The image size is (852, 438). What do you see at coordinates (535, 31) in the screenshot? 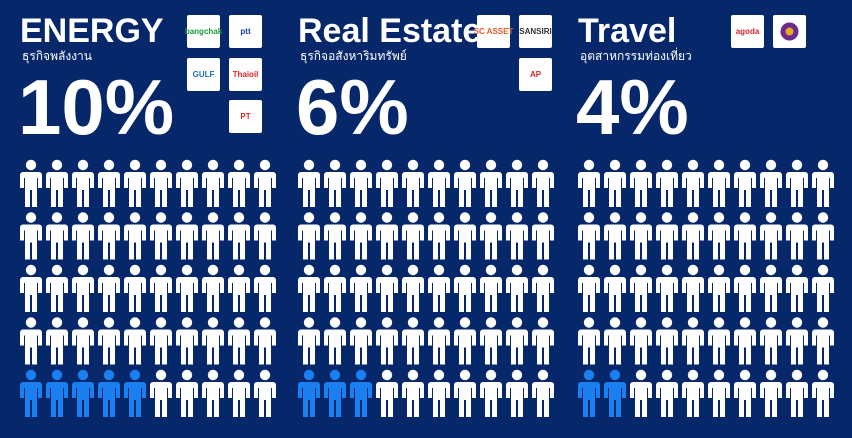
I see `company-logo: SANSIRI` at bounding box center [535, 31].